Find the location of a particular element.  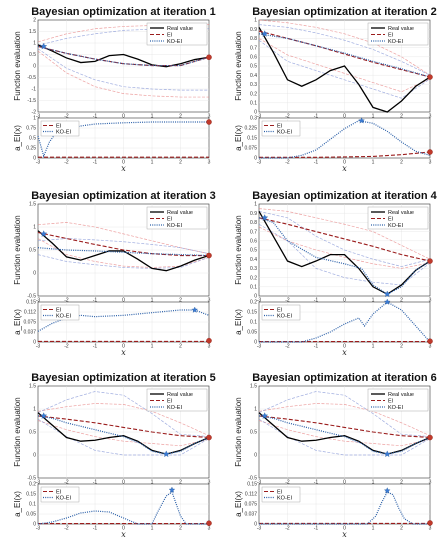

bottom-y-tick-label: 0.2 is located at coordinates (253, 303).